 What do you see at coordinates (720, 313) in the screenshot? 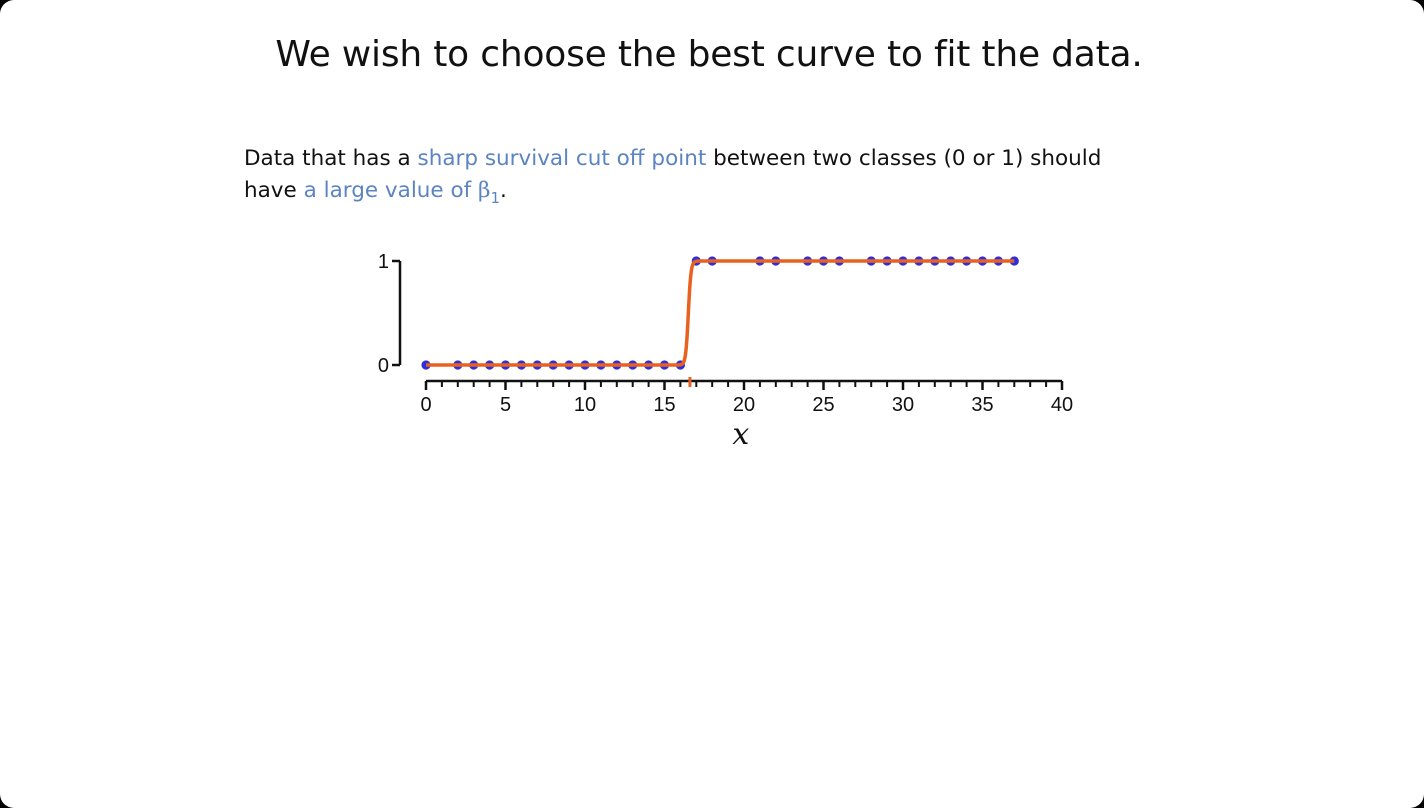
I see `logistic-curve` at bounding box center [720, 313].